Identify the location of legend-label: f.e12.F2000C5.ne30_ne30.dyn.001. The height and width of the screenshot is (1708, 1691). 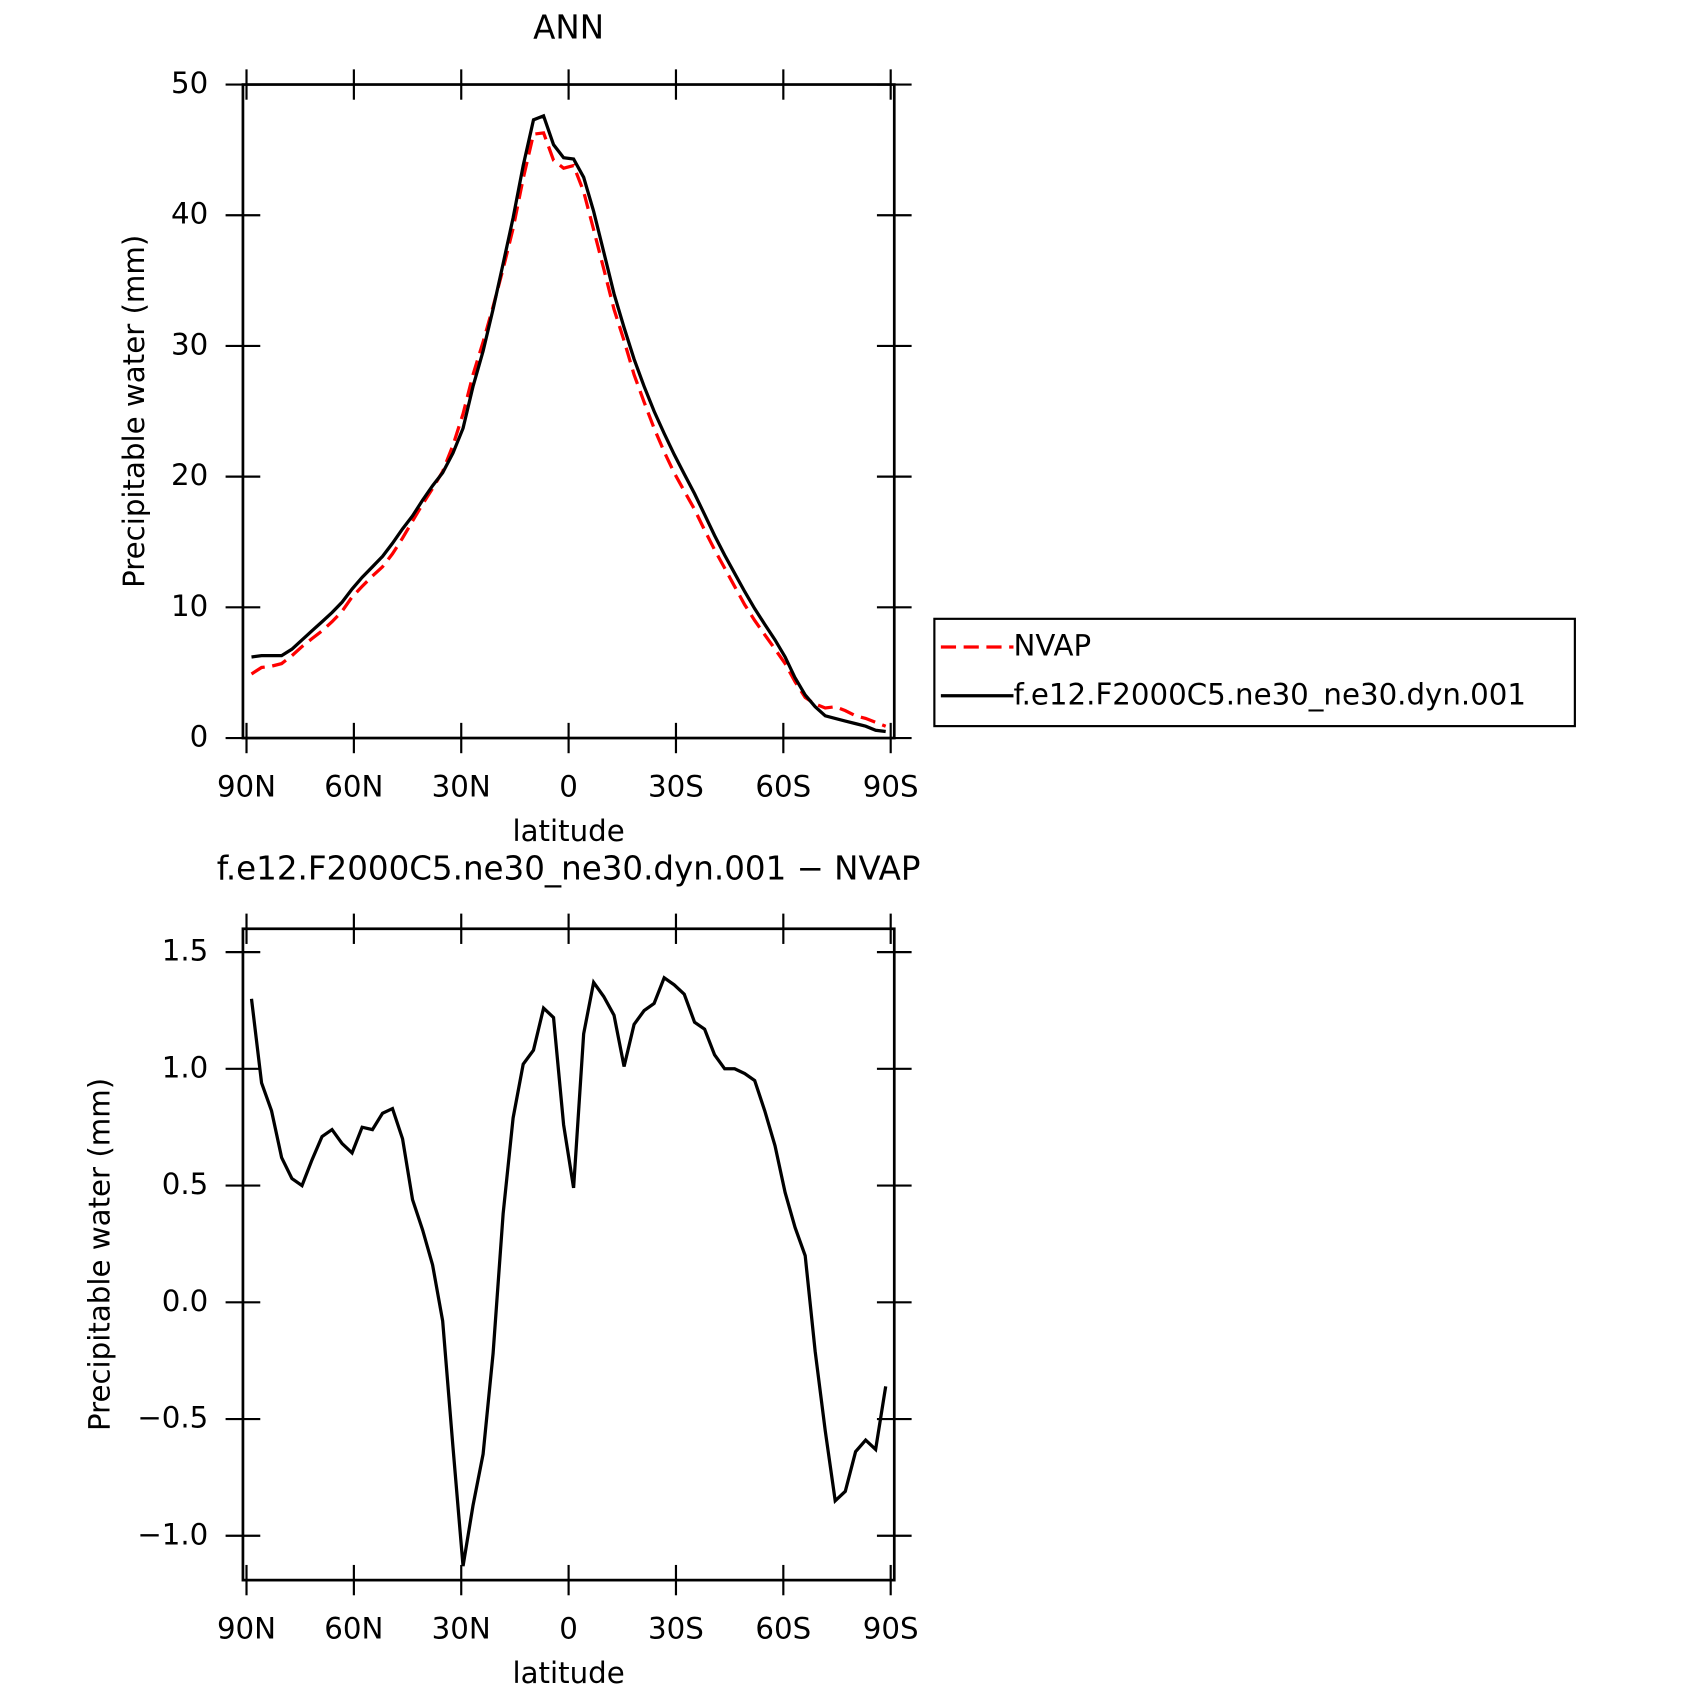
(1269, 694).